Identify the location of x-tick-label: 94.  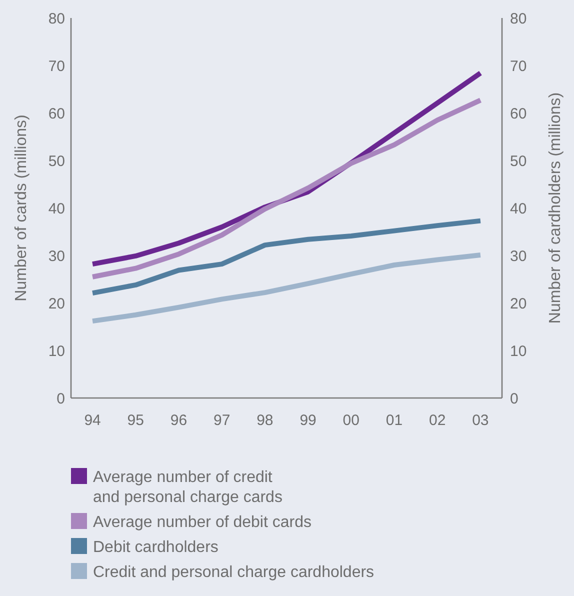
(92, 420).